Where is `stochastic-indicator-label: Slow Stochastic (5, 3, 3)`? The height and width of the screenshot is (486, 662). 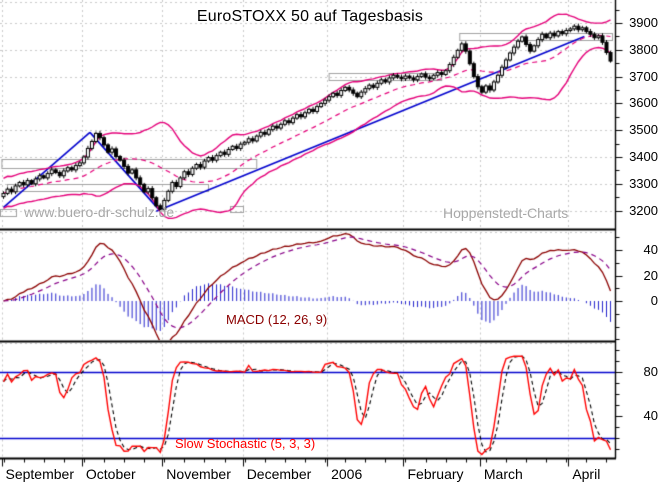 stochastic-indicator-label: Slow Stochastic (5, 3, 3) is located at coordinates (245, 443).